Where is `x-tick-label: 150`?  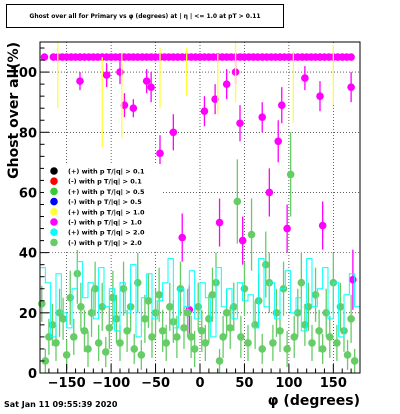
x-tick-label: 150 is located at coordinates (333, 383).